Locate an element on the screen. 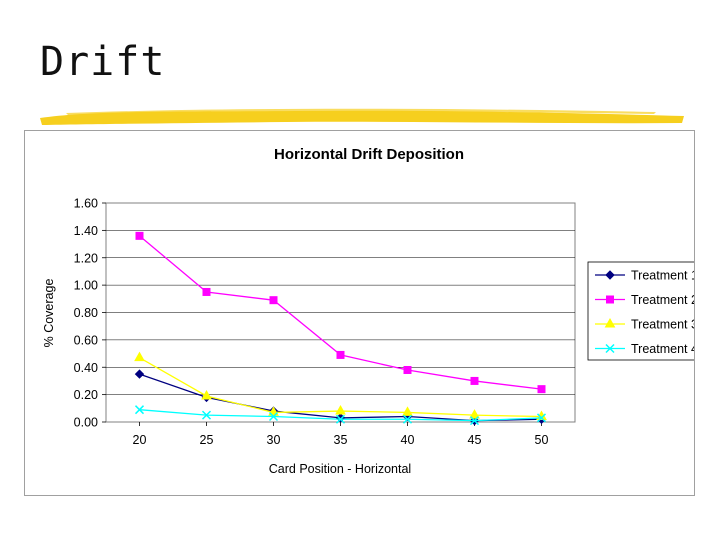 The height and width of the screenshot is (540, 720). x-axis-ticks: 20 25 30 35 40 45 50 is located at coordinates (341, 434).